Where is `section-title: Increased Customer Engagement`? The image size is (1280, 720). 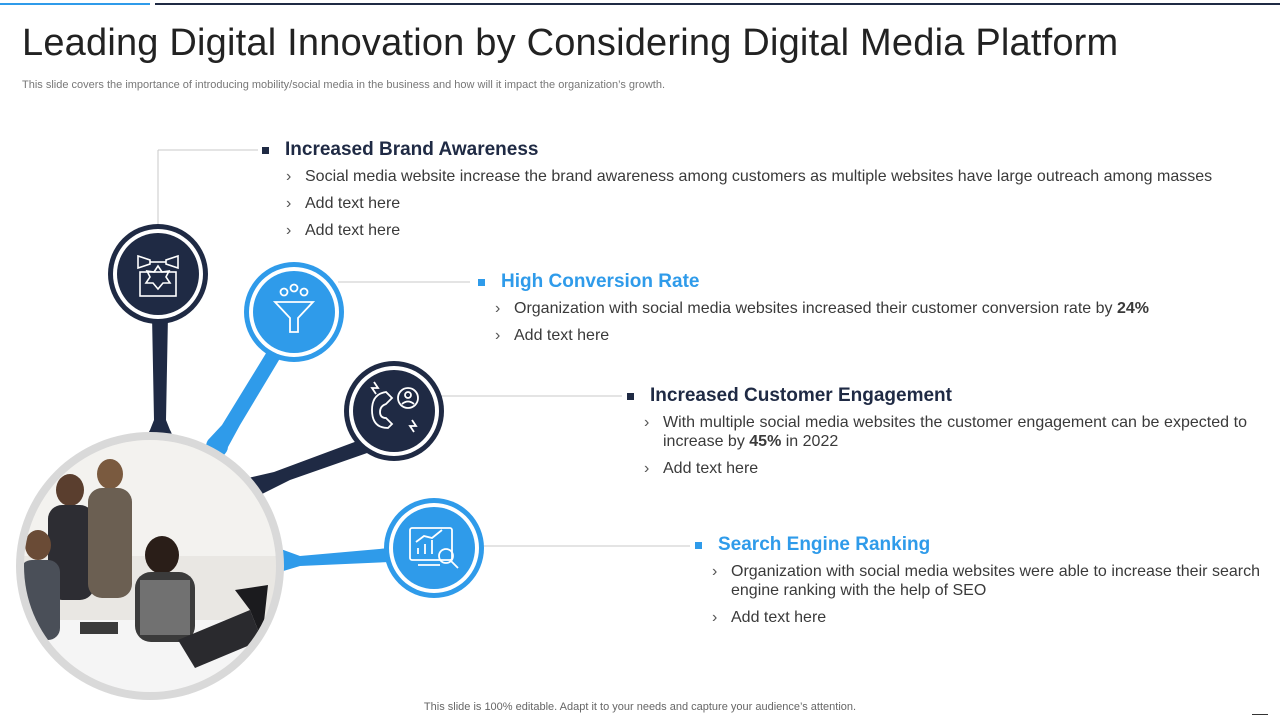
section-title: Increased Customer Engagement is located at coordinates (801, 395).